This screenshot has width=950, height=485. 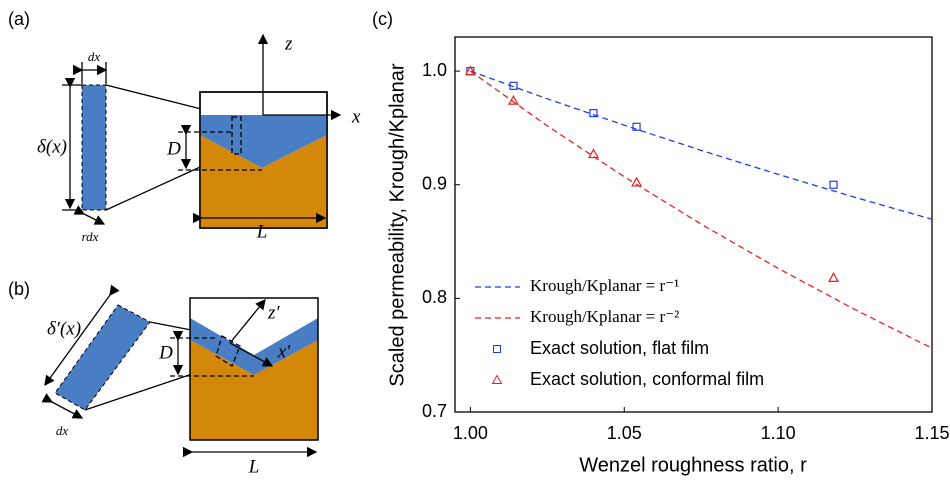 What do you see at coordinates (163, 378) in the screenshot?
I see `panel-b: (b) δ′(x) dx z′ x′ D L` at bounding box center [163, 378].